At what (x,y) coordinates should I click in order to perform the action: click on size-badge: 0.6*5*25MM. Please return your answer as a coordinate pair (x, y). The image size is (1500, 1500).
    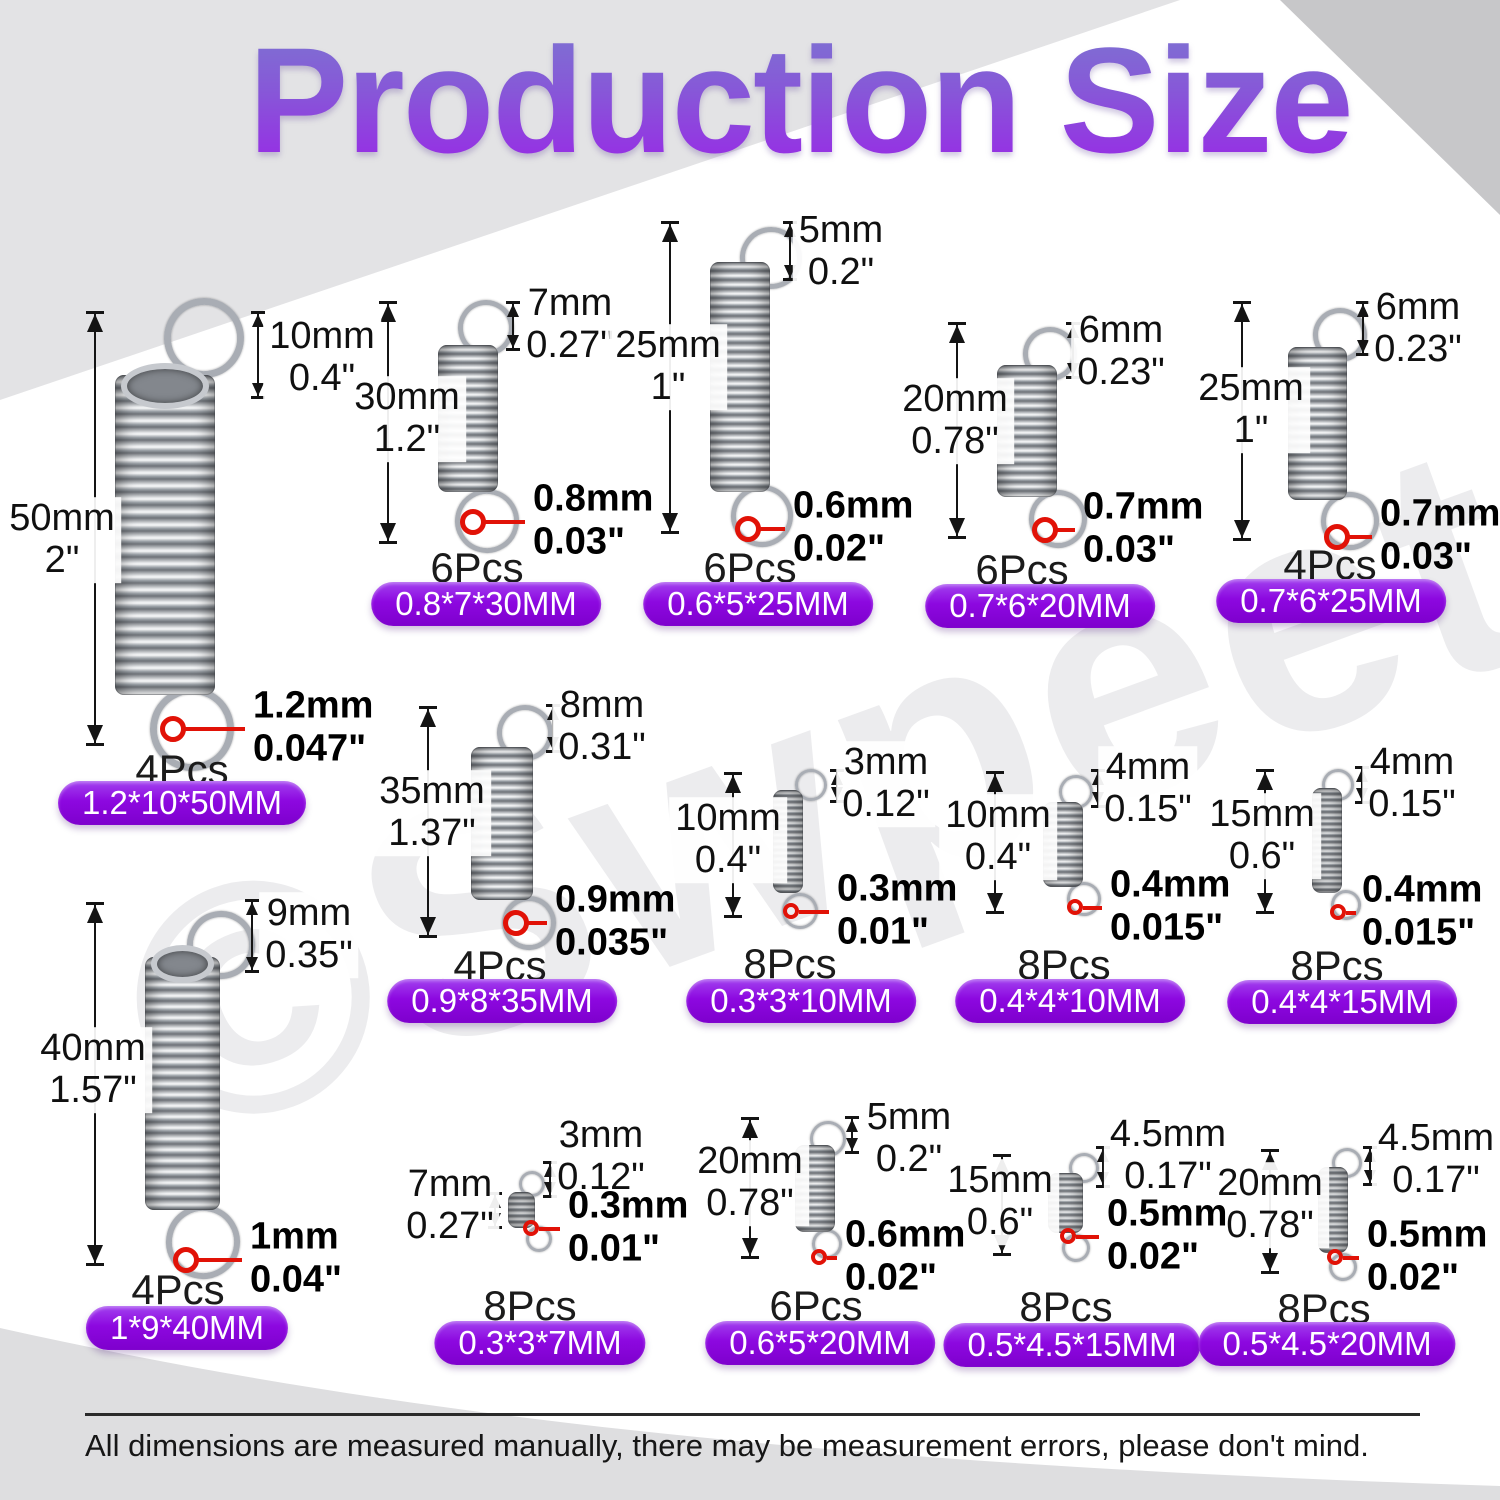
    Looking at the image, I should click on (758, 604).